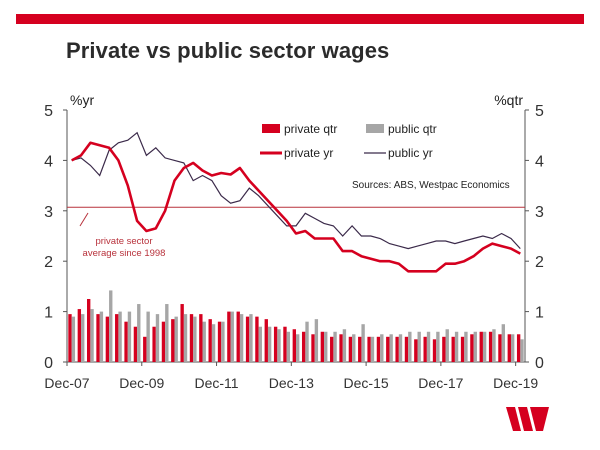  I want to click on x-tick-label: Dec-09, so click(141, 383).